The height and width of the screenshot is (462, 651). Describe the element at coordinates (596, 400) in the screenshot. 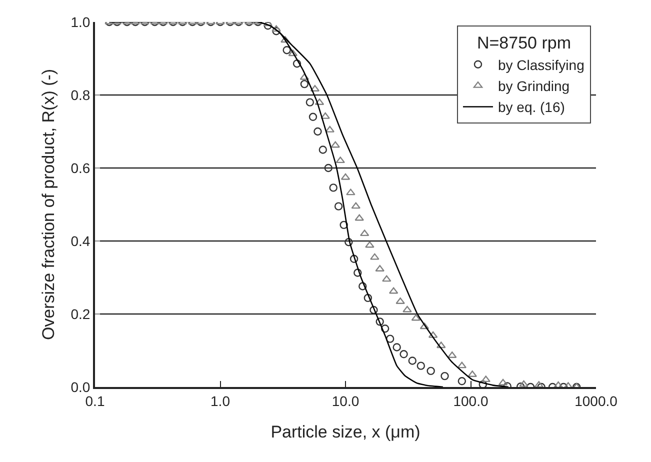

I see `x-tick-label: 1000.0` at that location.